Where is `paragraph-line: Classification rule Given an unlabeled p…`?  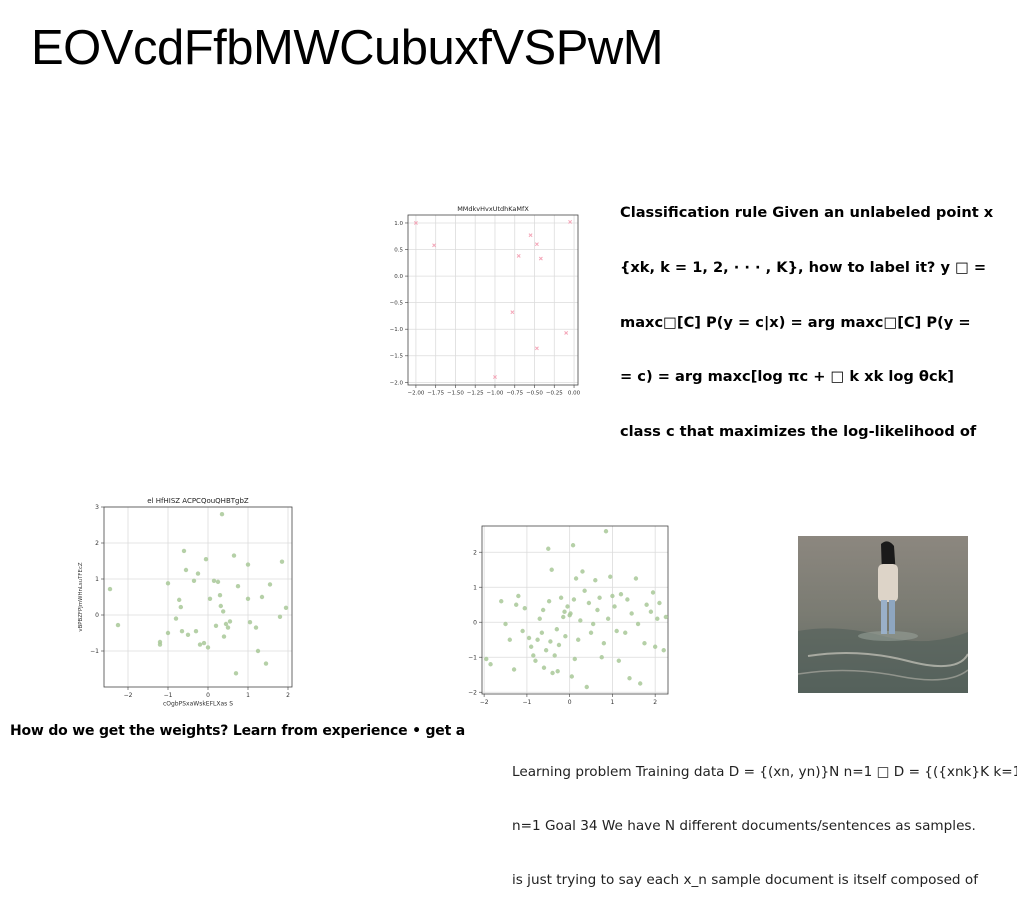 paragraph-line: Classification rule Given an unlabeled p… is located at coordinates (807, 213).